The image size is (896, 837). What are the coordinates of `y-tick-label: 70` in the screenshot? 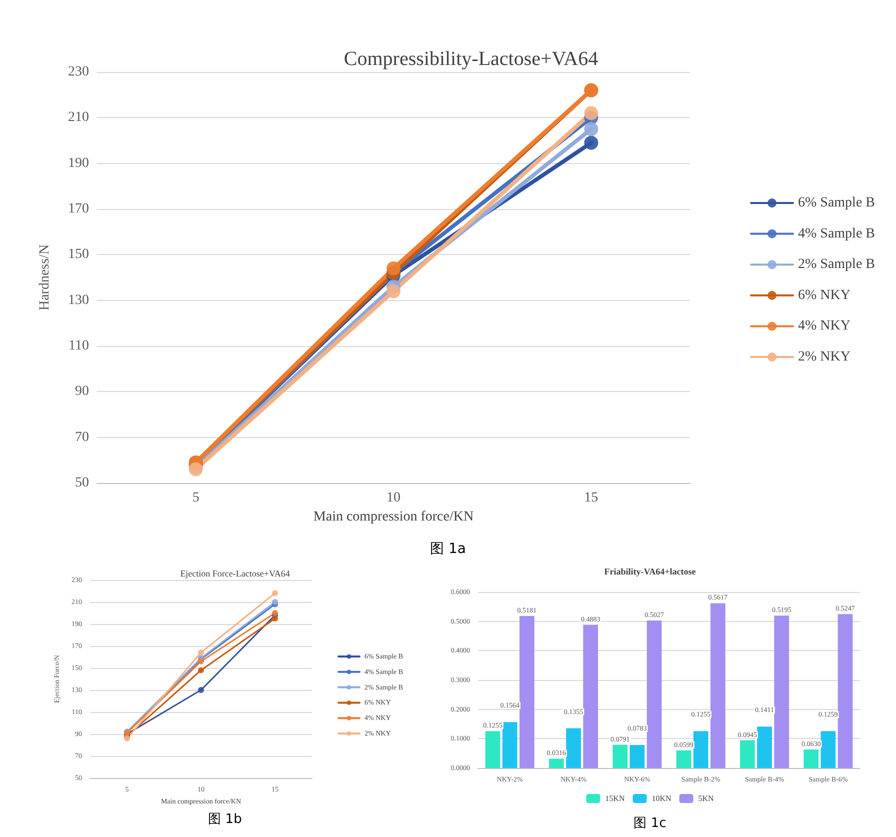 It's located at (82, 437).